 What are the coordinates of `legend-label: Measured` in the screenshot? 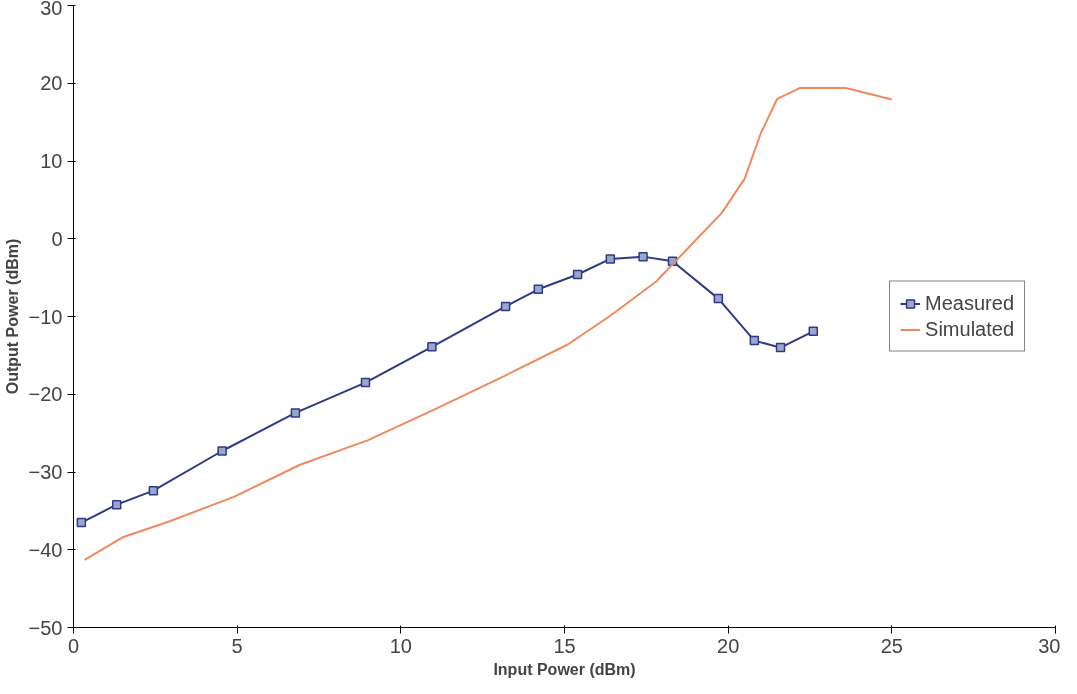 It's located at (969, 303).